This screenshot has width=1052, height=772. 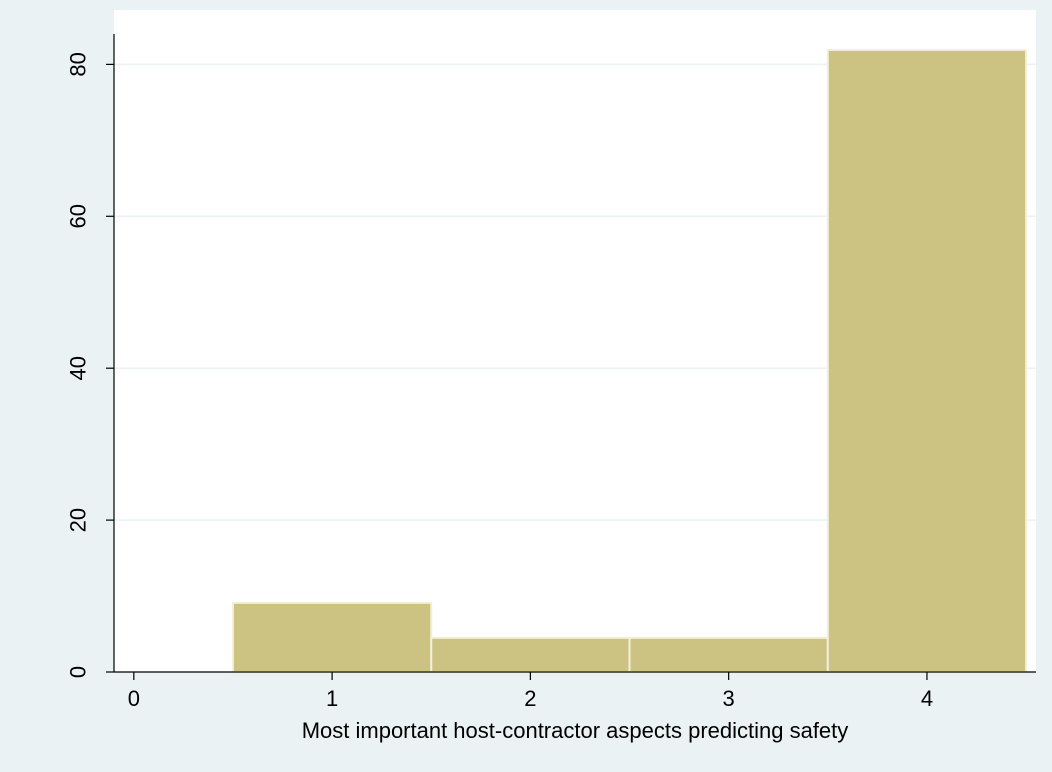 I want to click on y-ticks: 0 20 40 60 80, so click(x=90, y=365).